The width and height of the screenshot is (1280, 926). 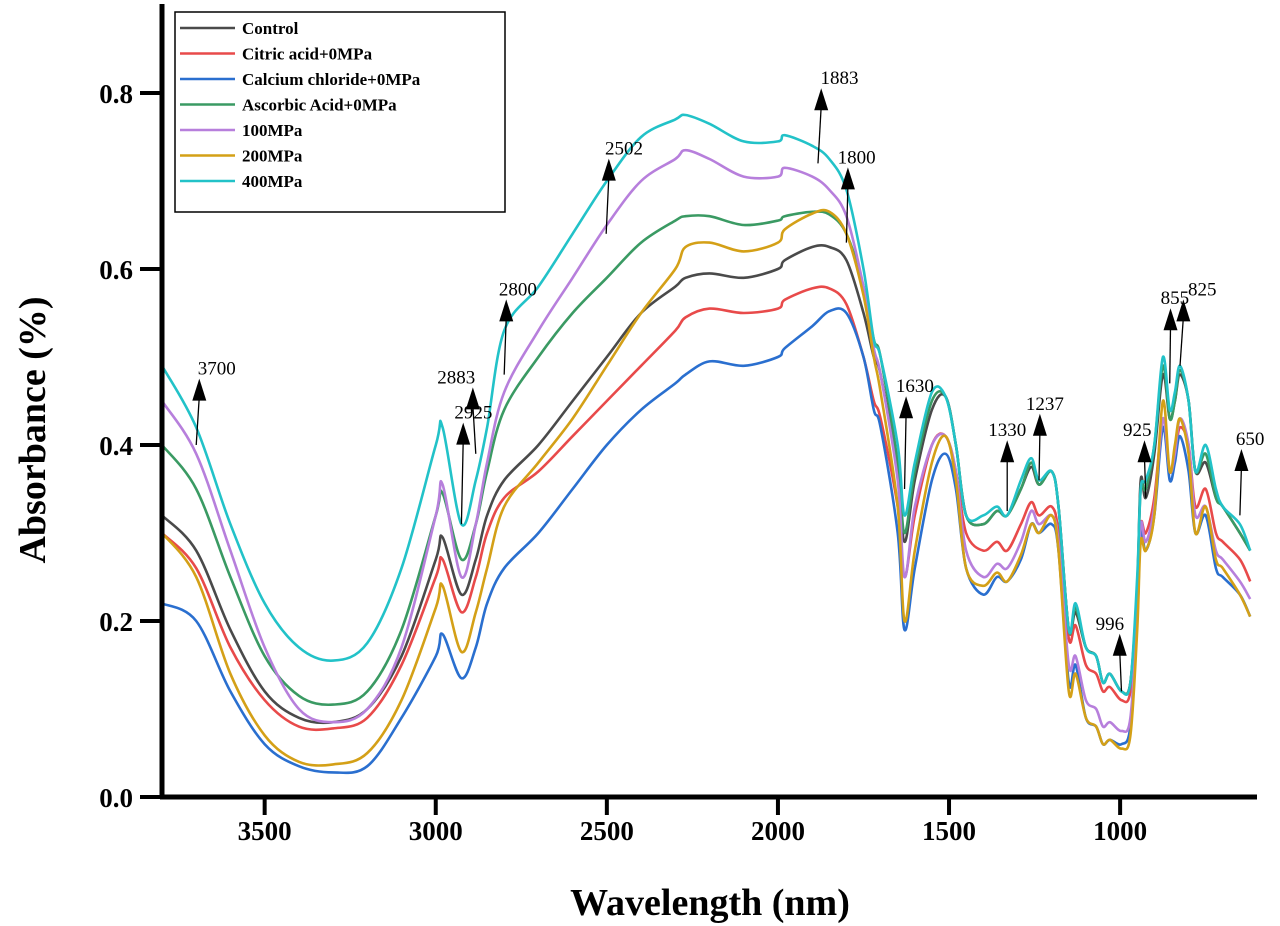 I want to click on x-tick-label: 3500, so click(x=265, y=831).